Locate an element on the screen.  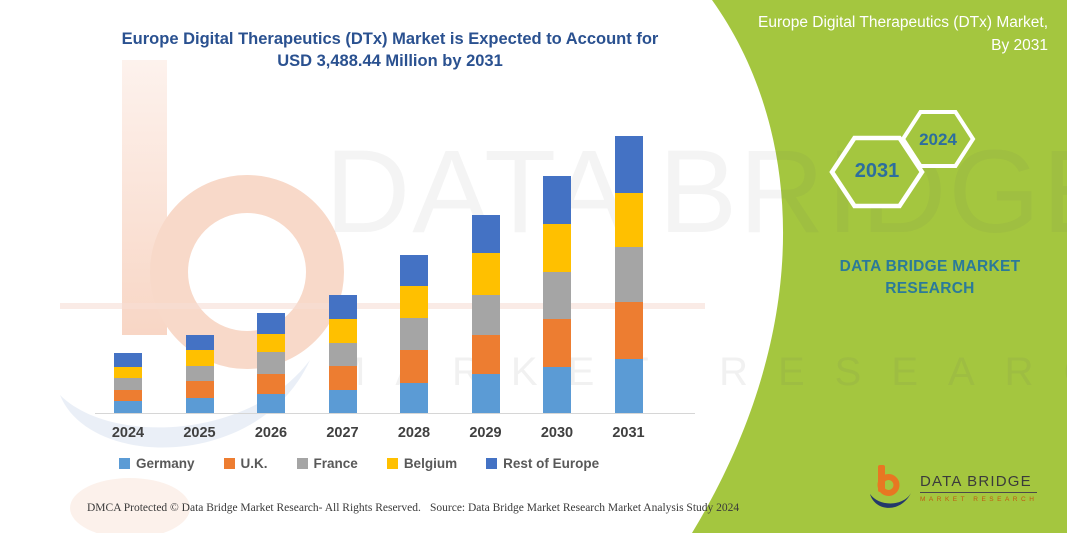
legend-item-france: France is located at coordinates (327, 463).